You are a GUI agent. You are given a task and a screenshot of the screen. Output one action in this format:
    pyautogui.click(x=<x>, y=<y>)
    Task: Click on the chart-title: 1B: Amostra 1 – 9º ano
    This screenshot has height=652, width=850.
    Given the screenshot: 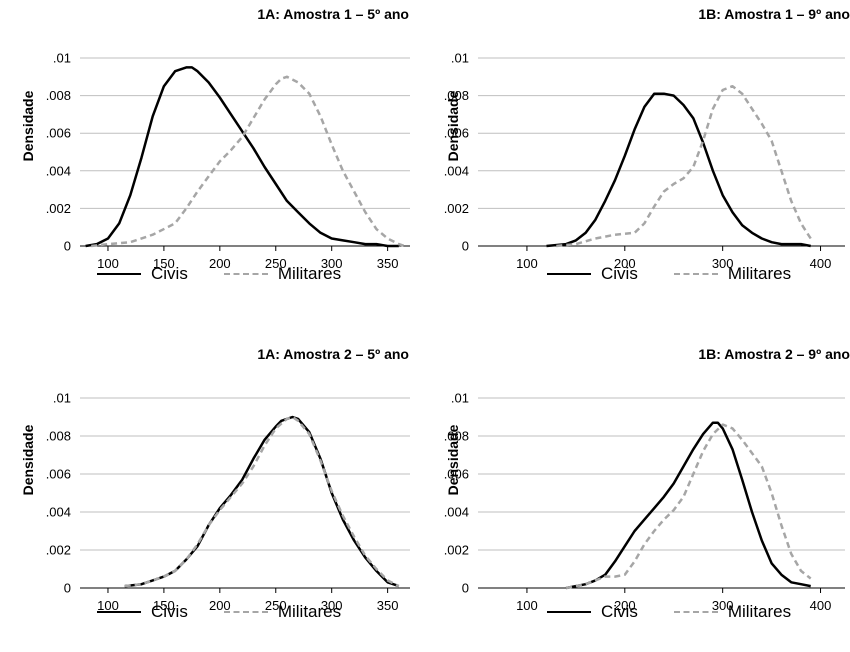 What is the action you would take?
    pyautogui.click(x=774, y=14)
    